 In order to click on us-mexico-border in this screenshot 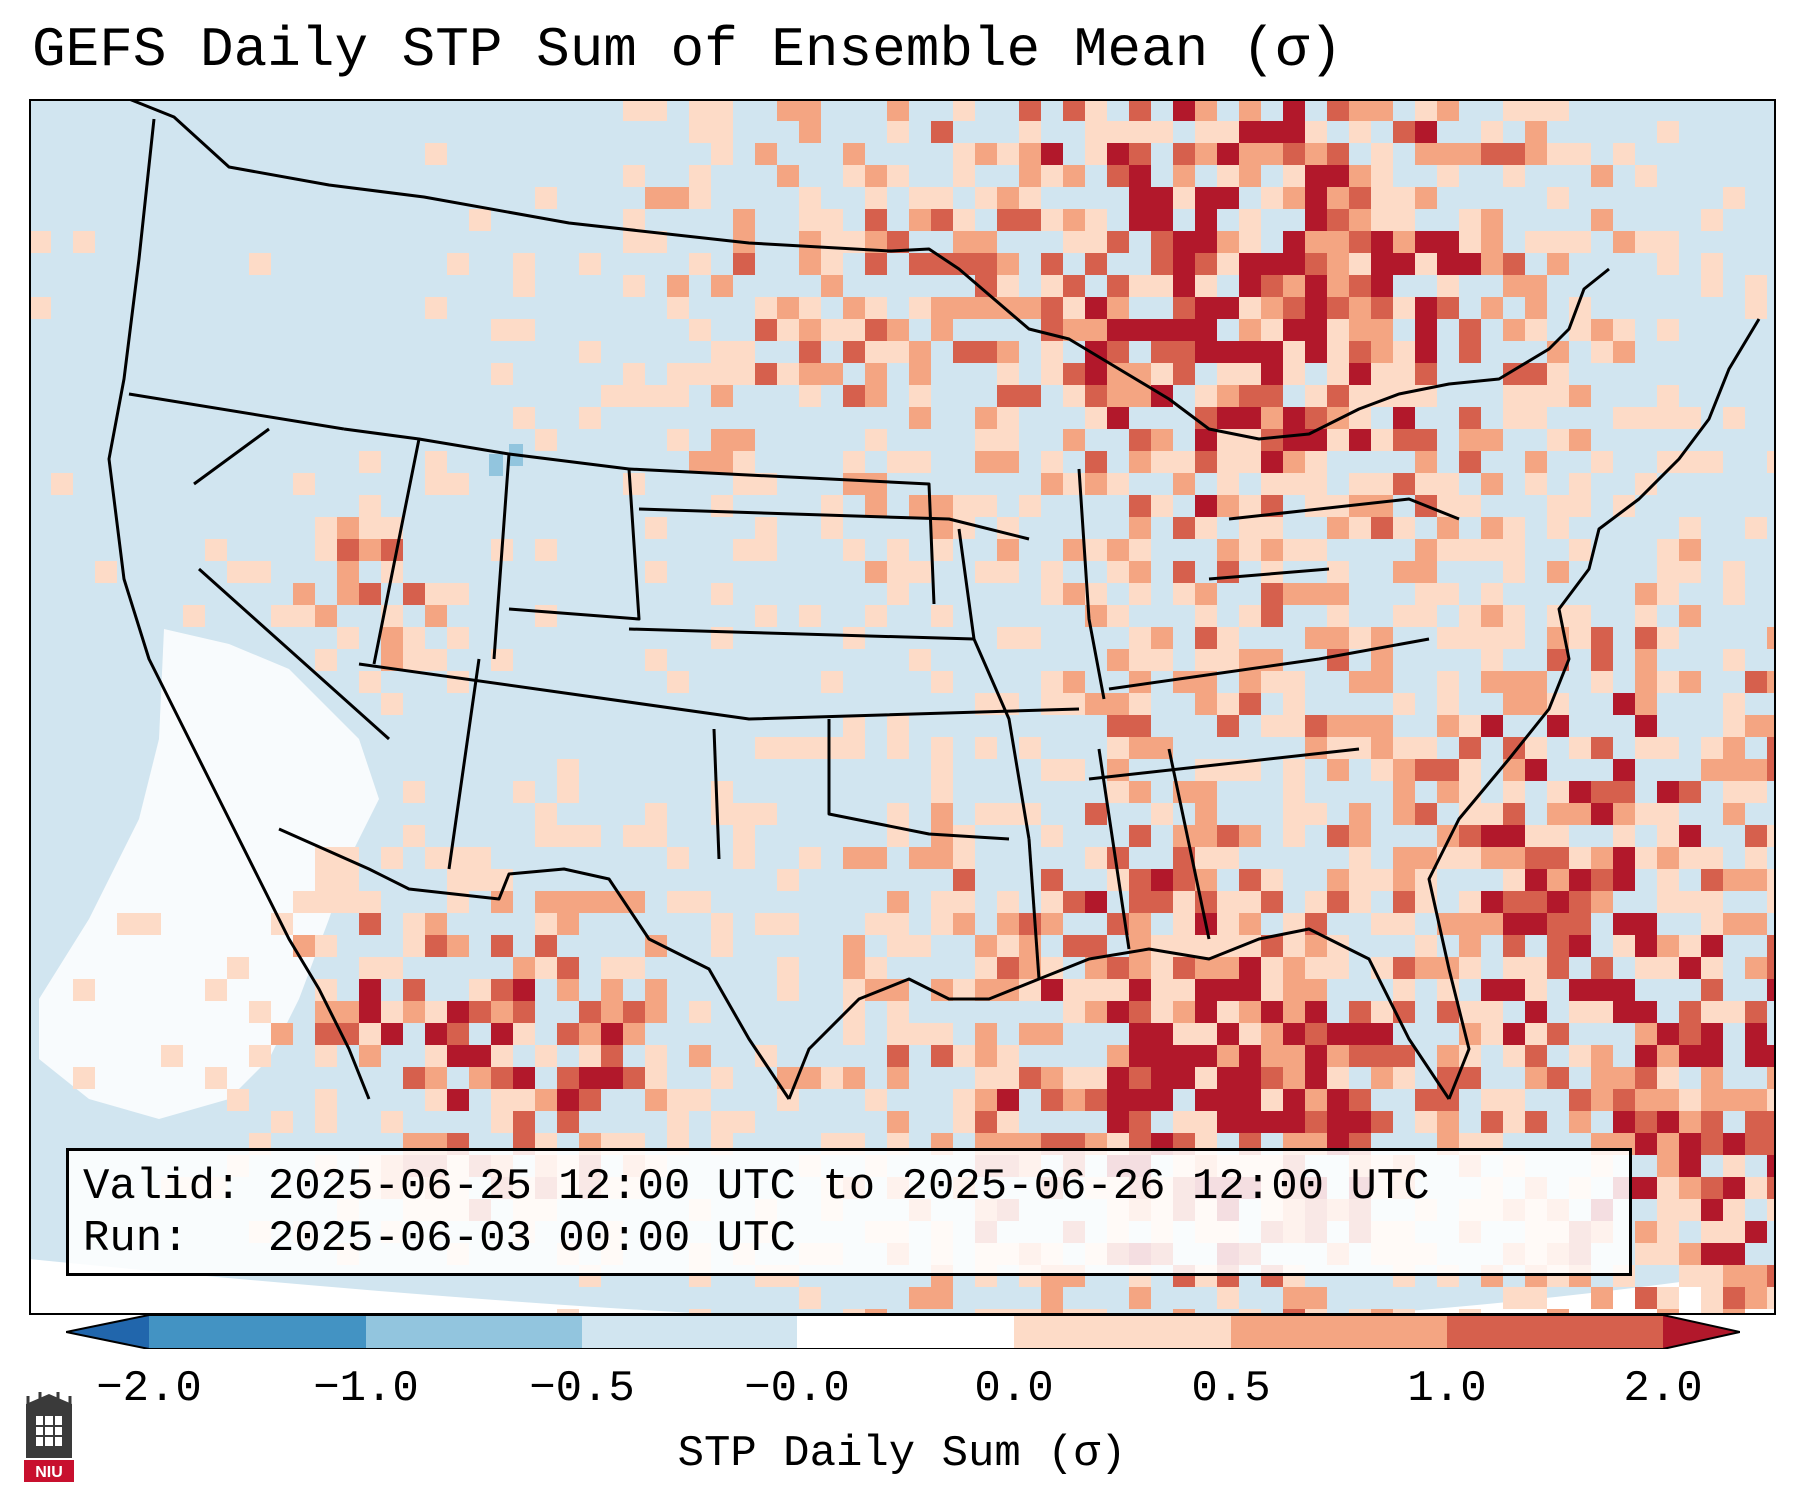, I will do `click(534, 963)`.